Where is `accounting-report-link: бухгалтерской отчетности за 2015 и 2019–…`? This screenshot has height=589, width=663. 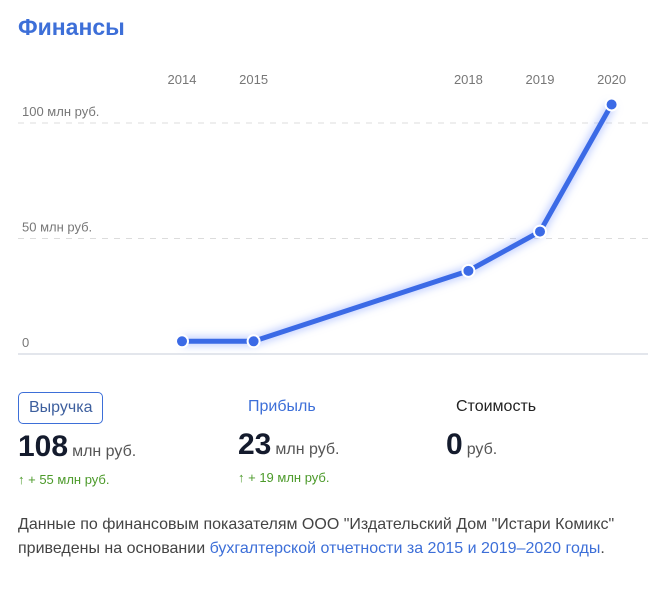
accounting-report-link: бухгалтерской отчетности за 2015 и 2019–… is located at coordinates (405, 548).